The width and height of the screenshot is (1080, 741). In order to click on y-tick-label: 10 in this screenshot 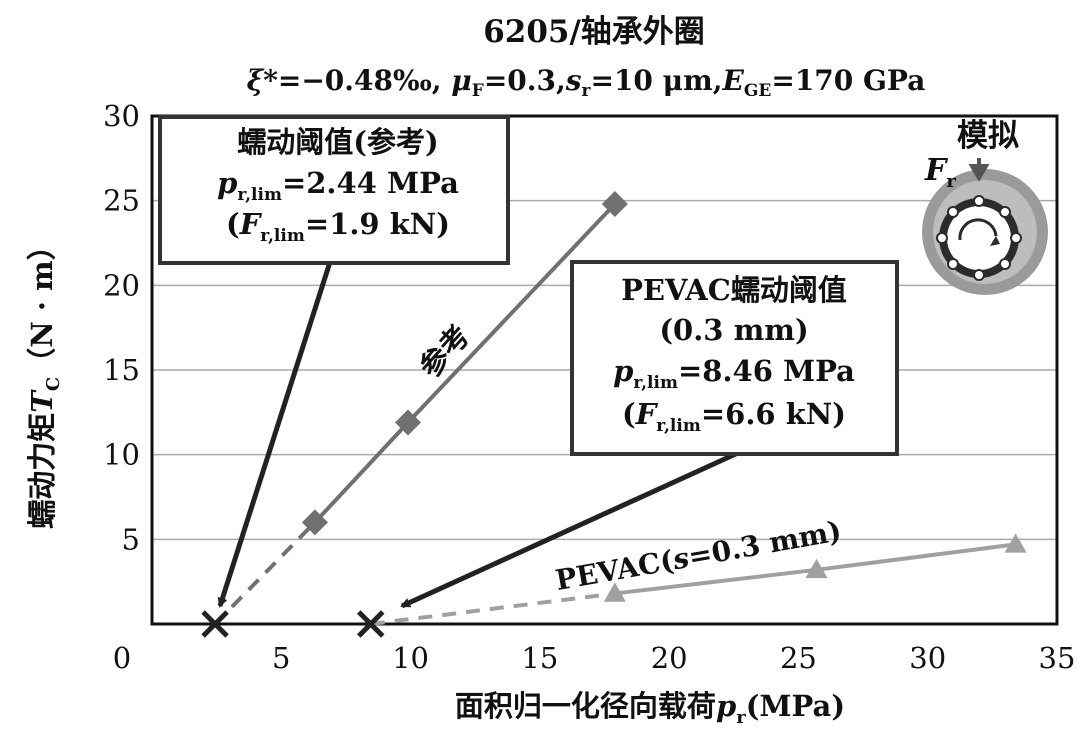, I will do `click(121, 455)`.